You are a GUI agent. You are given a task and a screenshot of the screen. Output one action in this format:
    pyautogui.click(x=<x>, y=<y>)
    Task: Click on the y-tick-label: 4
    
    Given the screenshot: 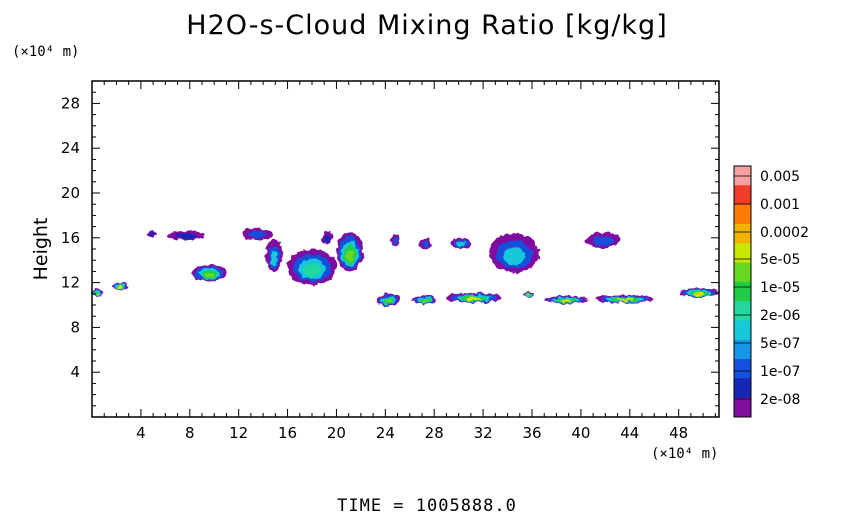 What is the action you would take?
    pyautogui.click(x=75, y=372)
    